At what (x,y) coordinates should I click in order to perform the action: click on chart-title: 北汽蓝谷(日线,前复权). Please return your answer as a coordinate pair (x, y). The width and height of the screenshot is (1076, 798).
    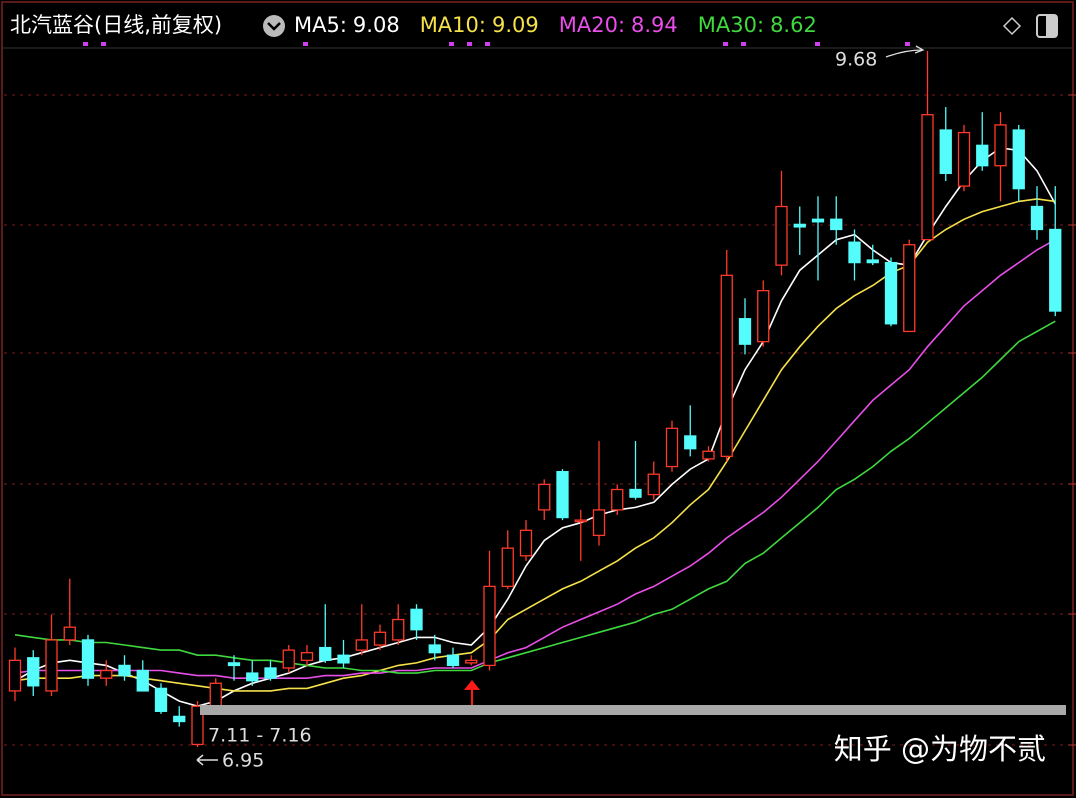
    Looking at the image, I should click on (116, 25).